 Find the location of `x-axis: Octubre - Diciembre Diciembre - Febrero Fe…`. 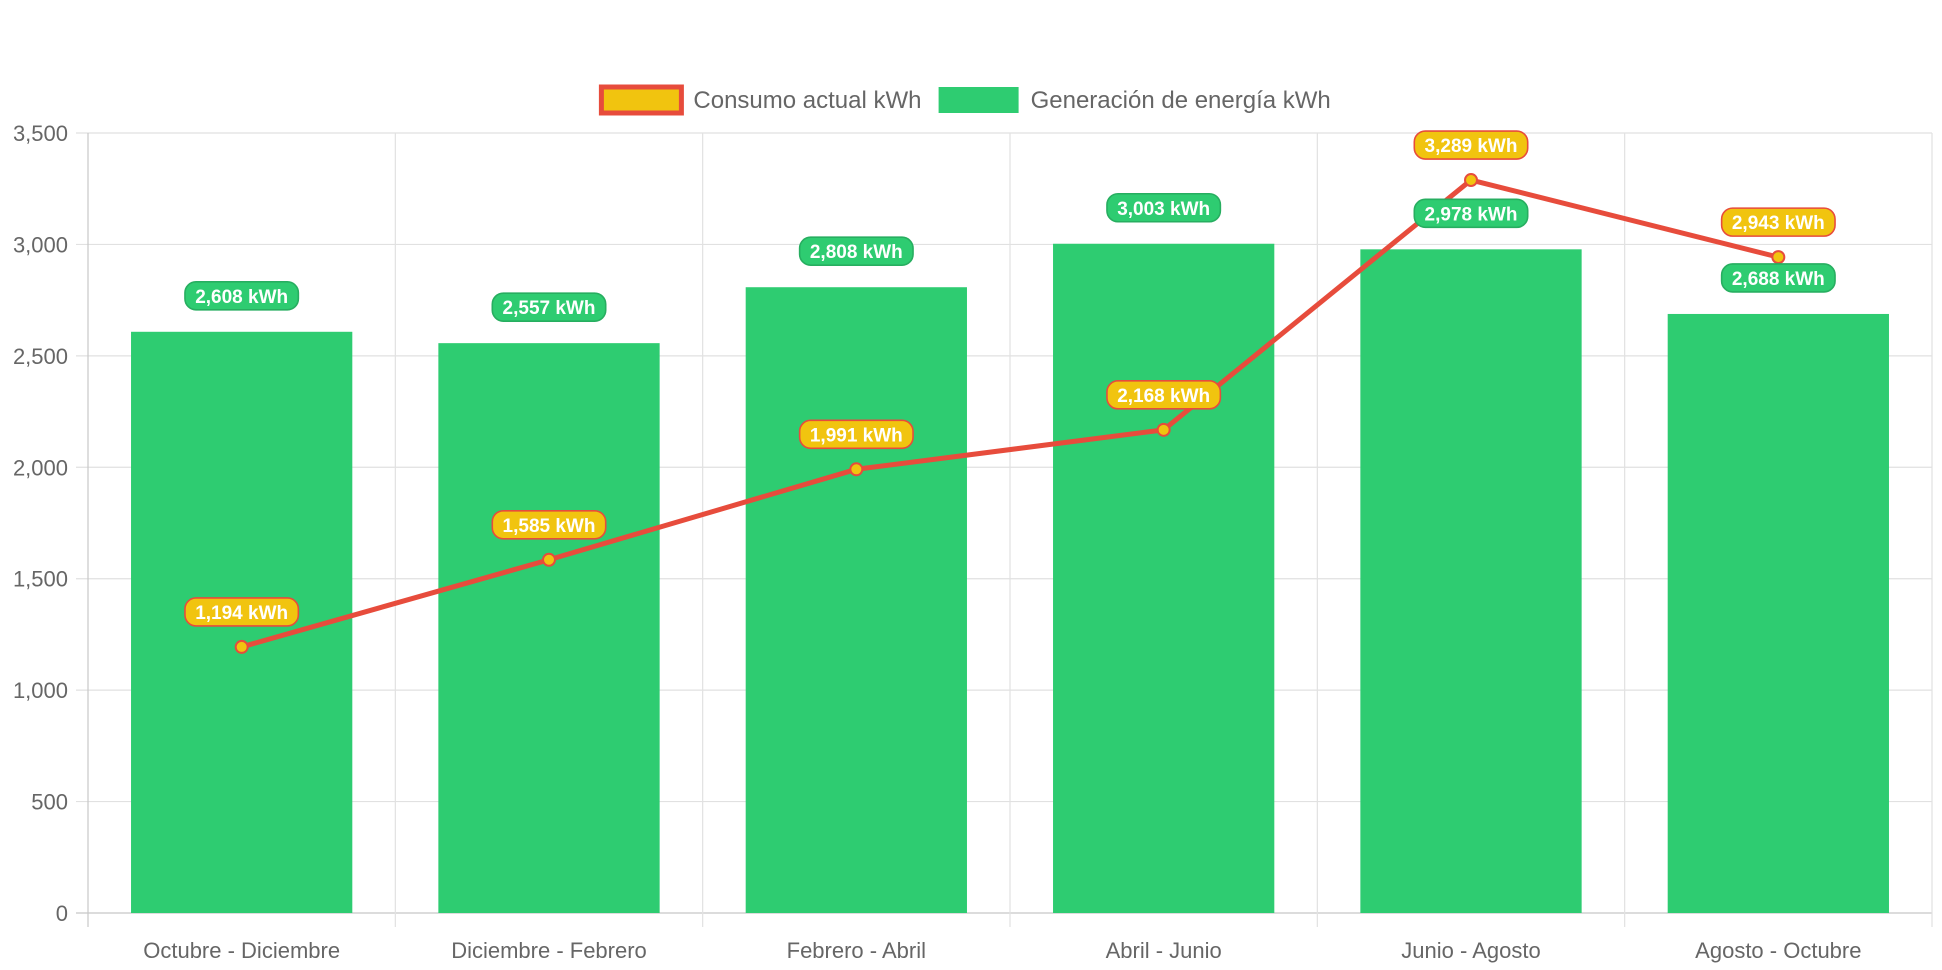

x-axis: Octubre - Diciembre Diciembre - Febrero Fe… is located at coordinates (1002, 950).